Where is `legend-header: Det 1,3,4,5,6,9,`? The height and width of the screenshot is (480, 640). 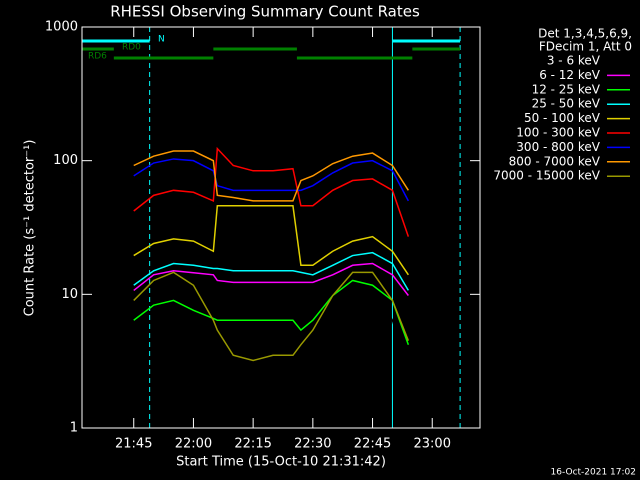
legend-header: Det 1,3,4,5,6,9, is located at coordinates (585, 34).